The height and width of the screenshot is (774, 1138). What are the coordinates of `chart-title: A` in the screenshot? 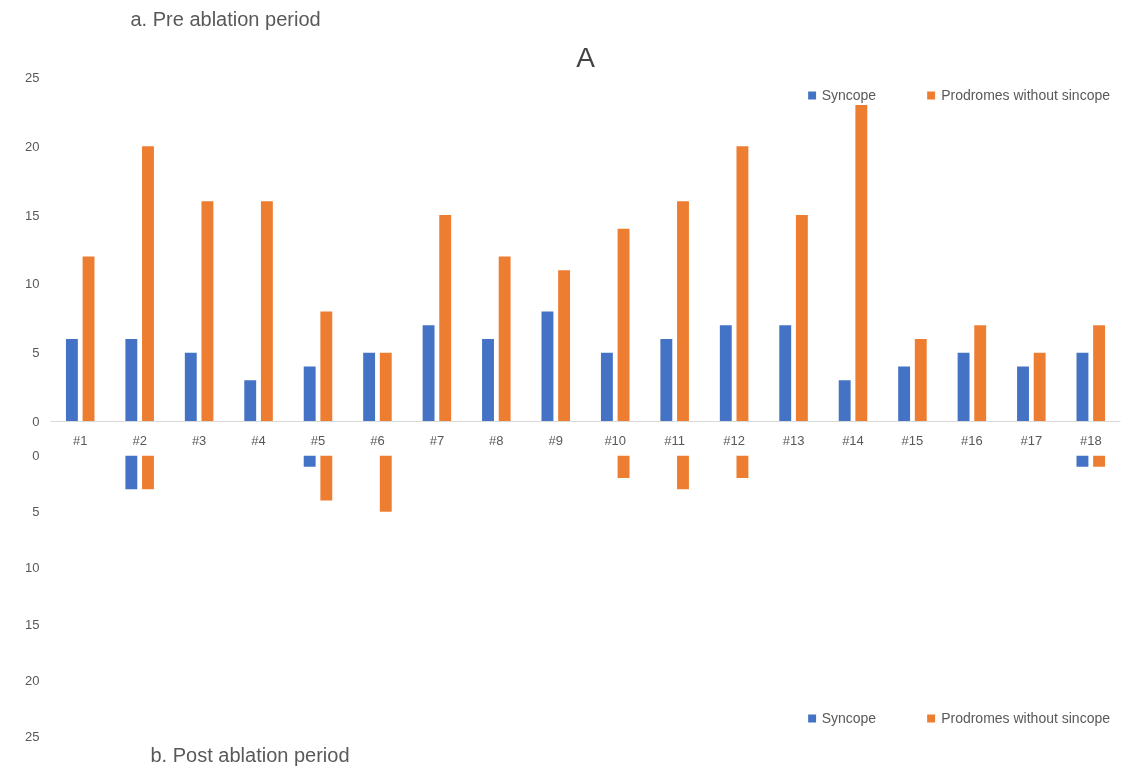 It's located at (586, 57).